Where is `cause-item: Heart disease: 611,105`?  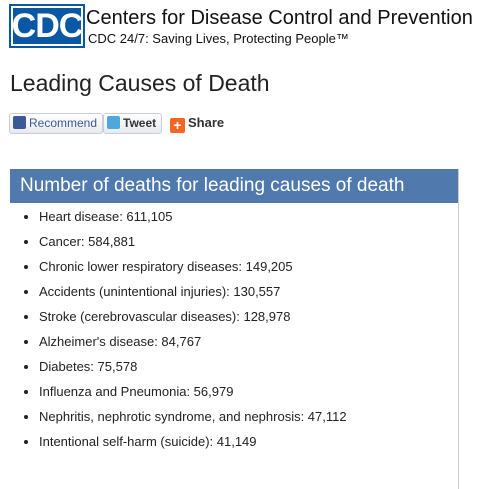 cause-item: Heart disease: 611,105 is located at coordinates (193, 219).